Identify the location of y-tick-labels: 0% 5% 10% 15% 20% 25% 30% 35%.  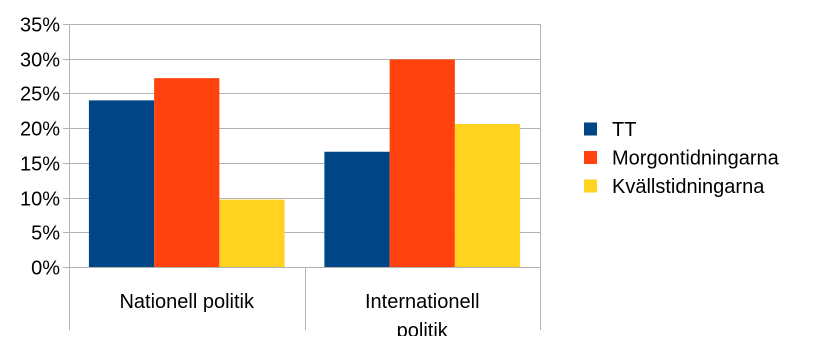
(40, 147).